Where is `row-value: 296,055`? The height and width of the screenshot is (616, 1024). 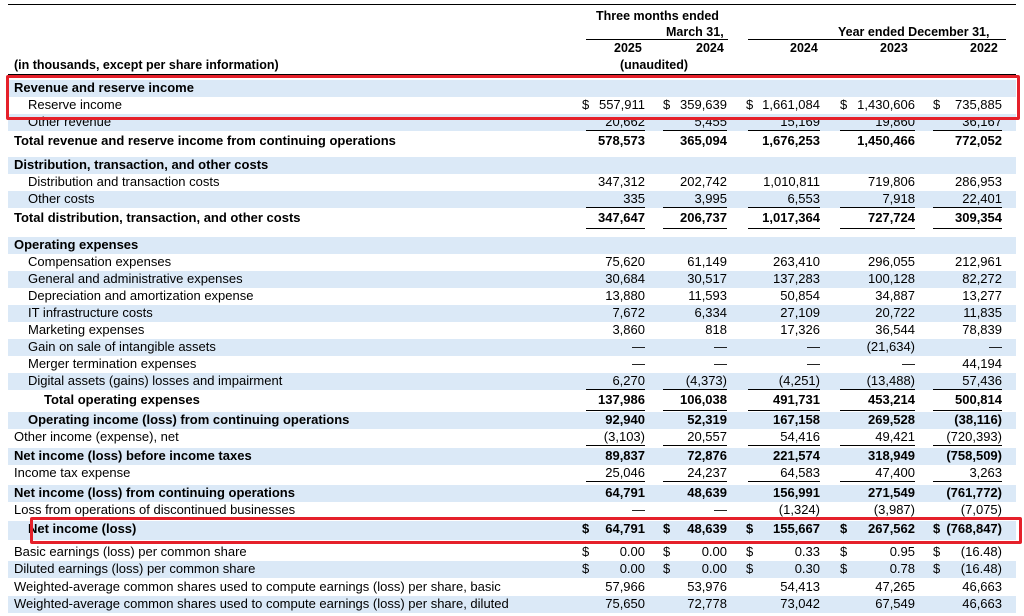
row-value: 296,055 is located at coordinates (891, 261).